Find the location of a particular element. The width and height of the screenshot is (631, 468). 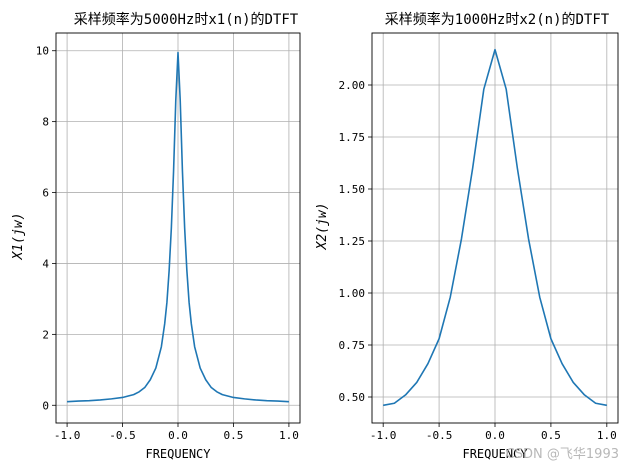

right-chart-ytick-label-2: 1.00 is located at coordinates (352, 293).